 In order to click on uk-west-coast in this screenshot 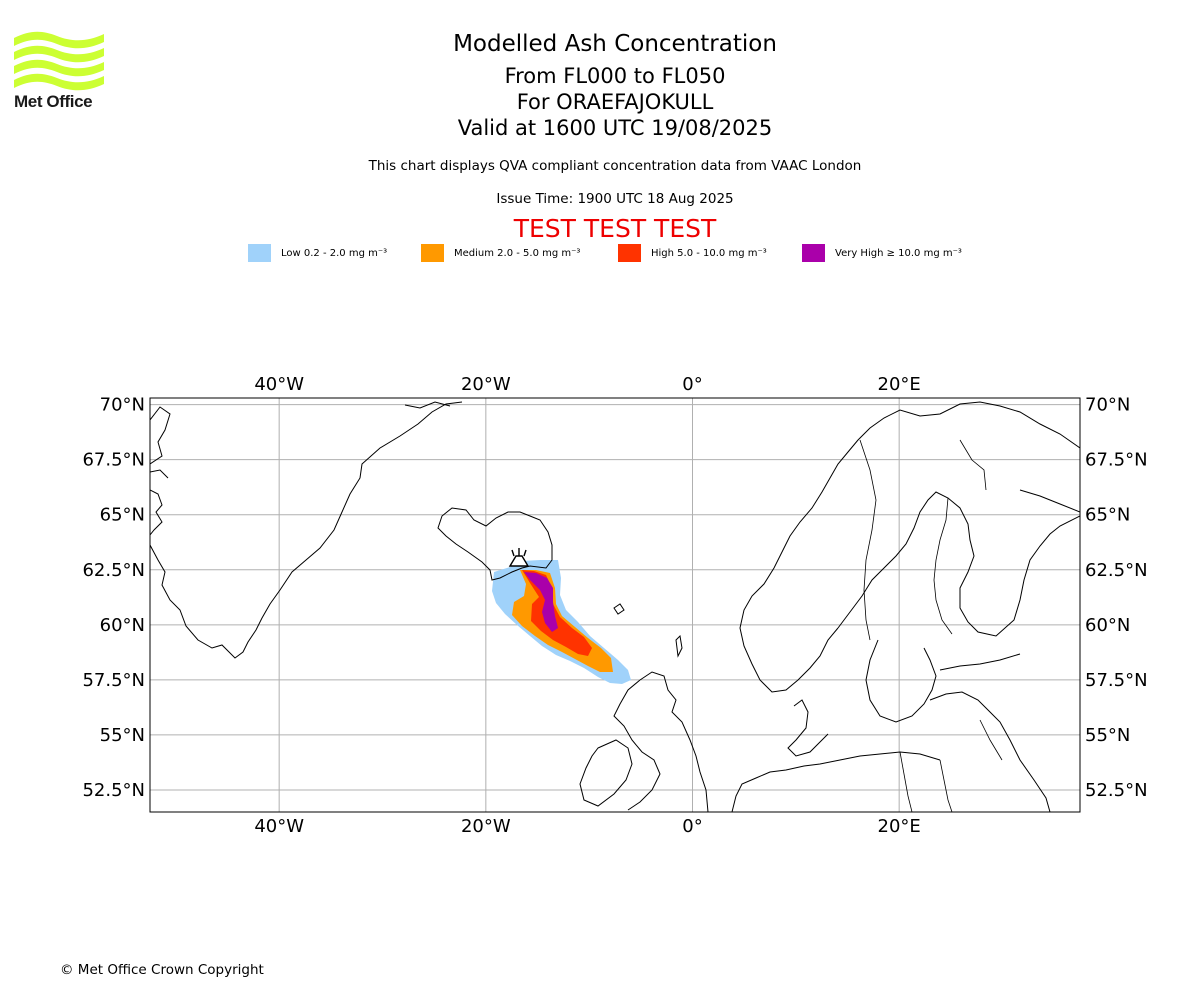, I will do `click(637, 745)`.